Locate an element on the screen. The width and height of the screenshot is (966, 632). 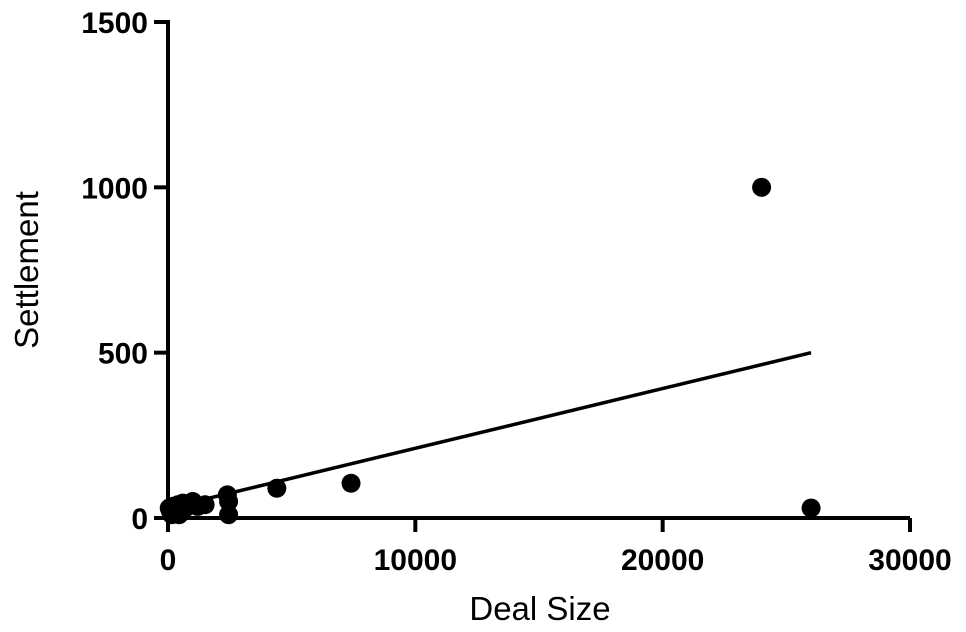
y-tick-label: 0 is located at coordinates (139, 519).